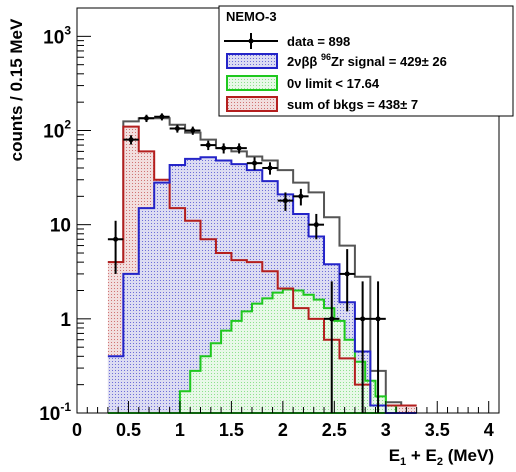  Describe the element at coordinates (352, 104) in the screenshot. I see `legend-label-bkg: sum of bkgs = 438± 7` at that location.